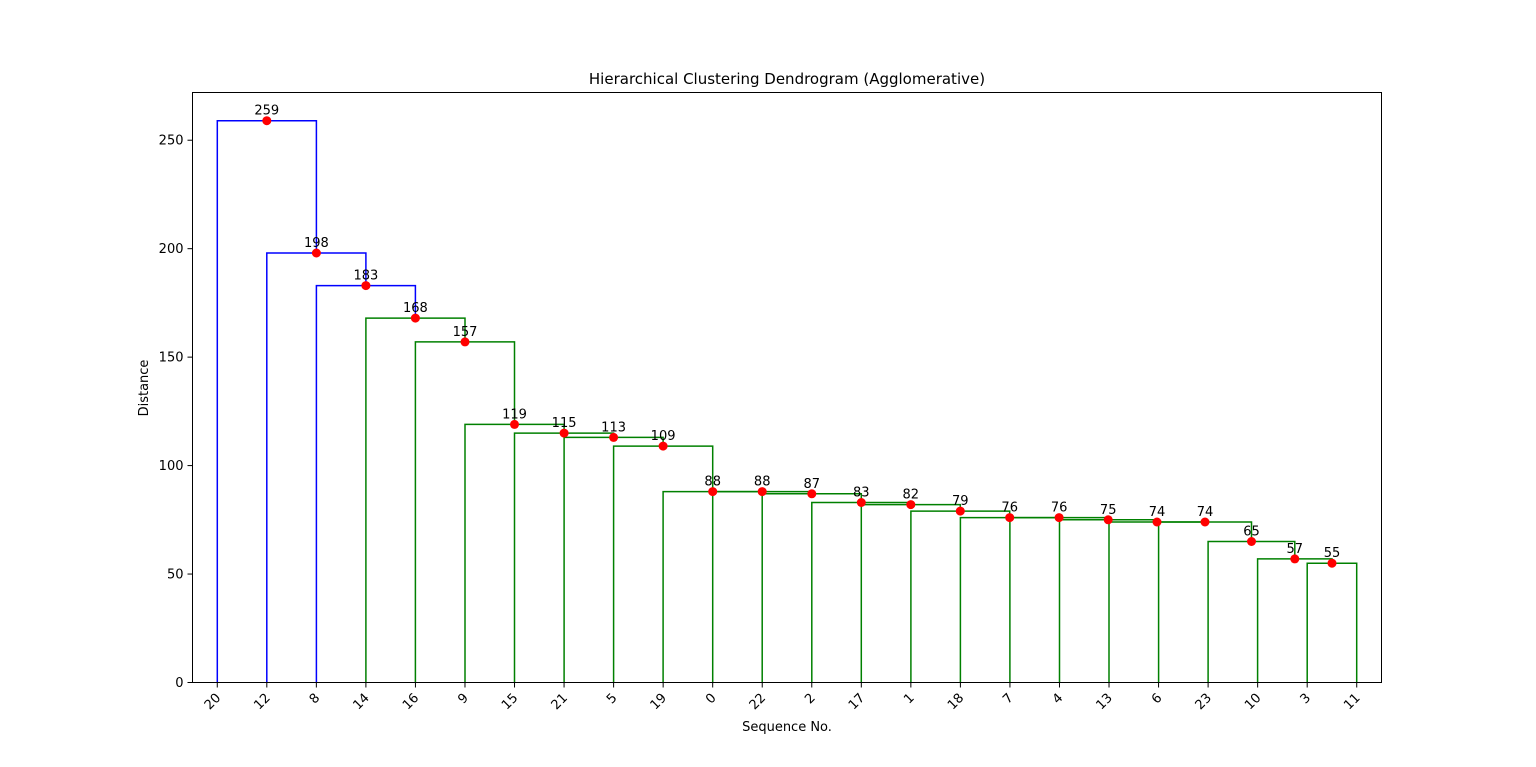 This screenshot has width=1536, height=767. Describe the element at coordinates (612, 699) in the screenshot. I see `x-tick-label: 5` at that location.